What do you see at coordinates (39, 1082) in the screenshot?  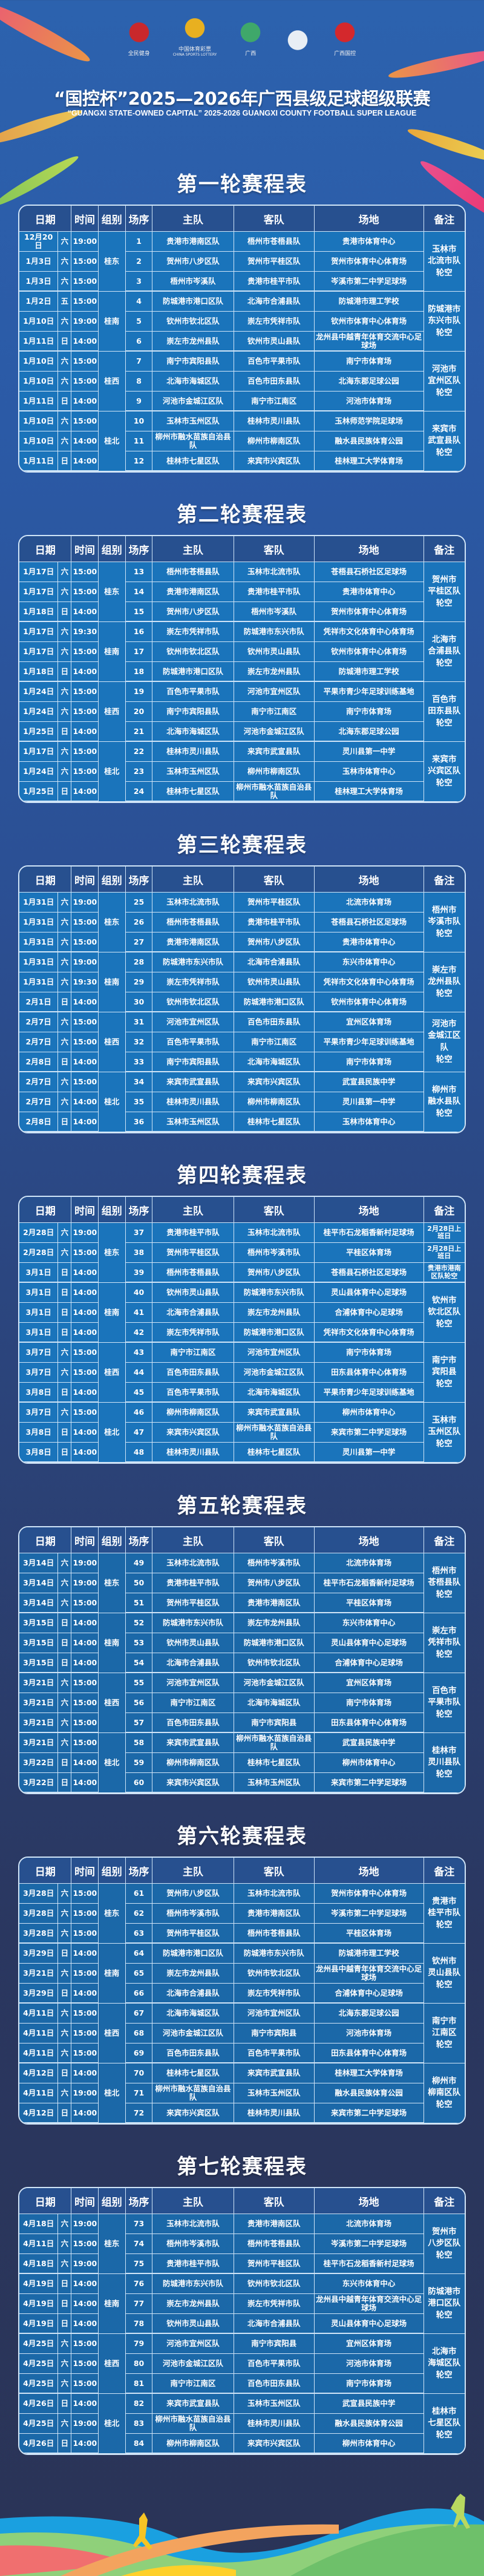 I see `match-date: 2月7日` at bounding box center [39, 1082].